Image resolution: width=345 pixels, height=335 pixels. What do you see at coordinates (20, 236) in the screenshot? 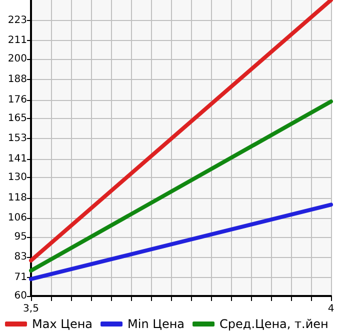
I see `y-tick-label: 95` at bounding box center [20, 236].